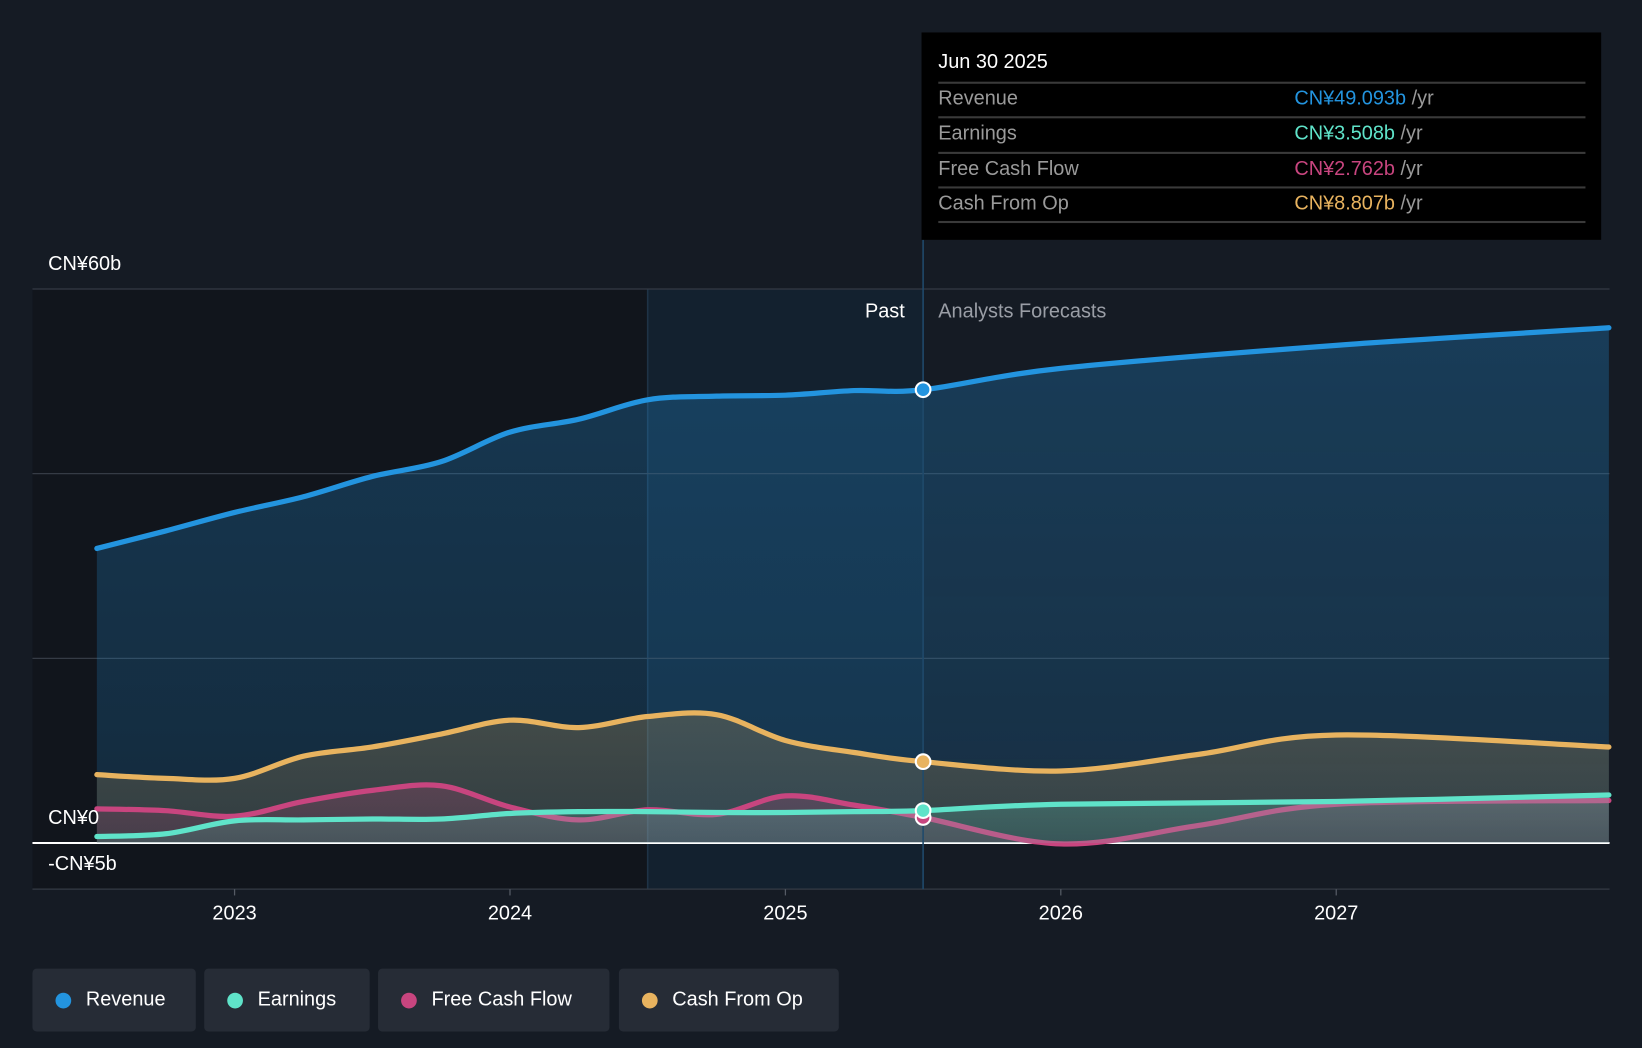 This screenshot has width=1642, height=1048. I want to click on x-tick-label: 2023, so click(234, 913).